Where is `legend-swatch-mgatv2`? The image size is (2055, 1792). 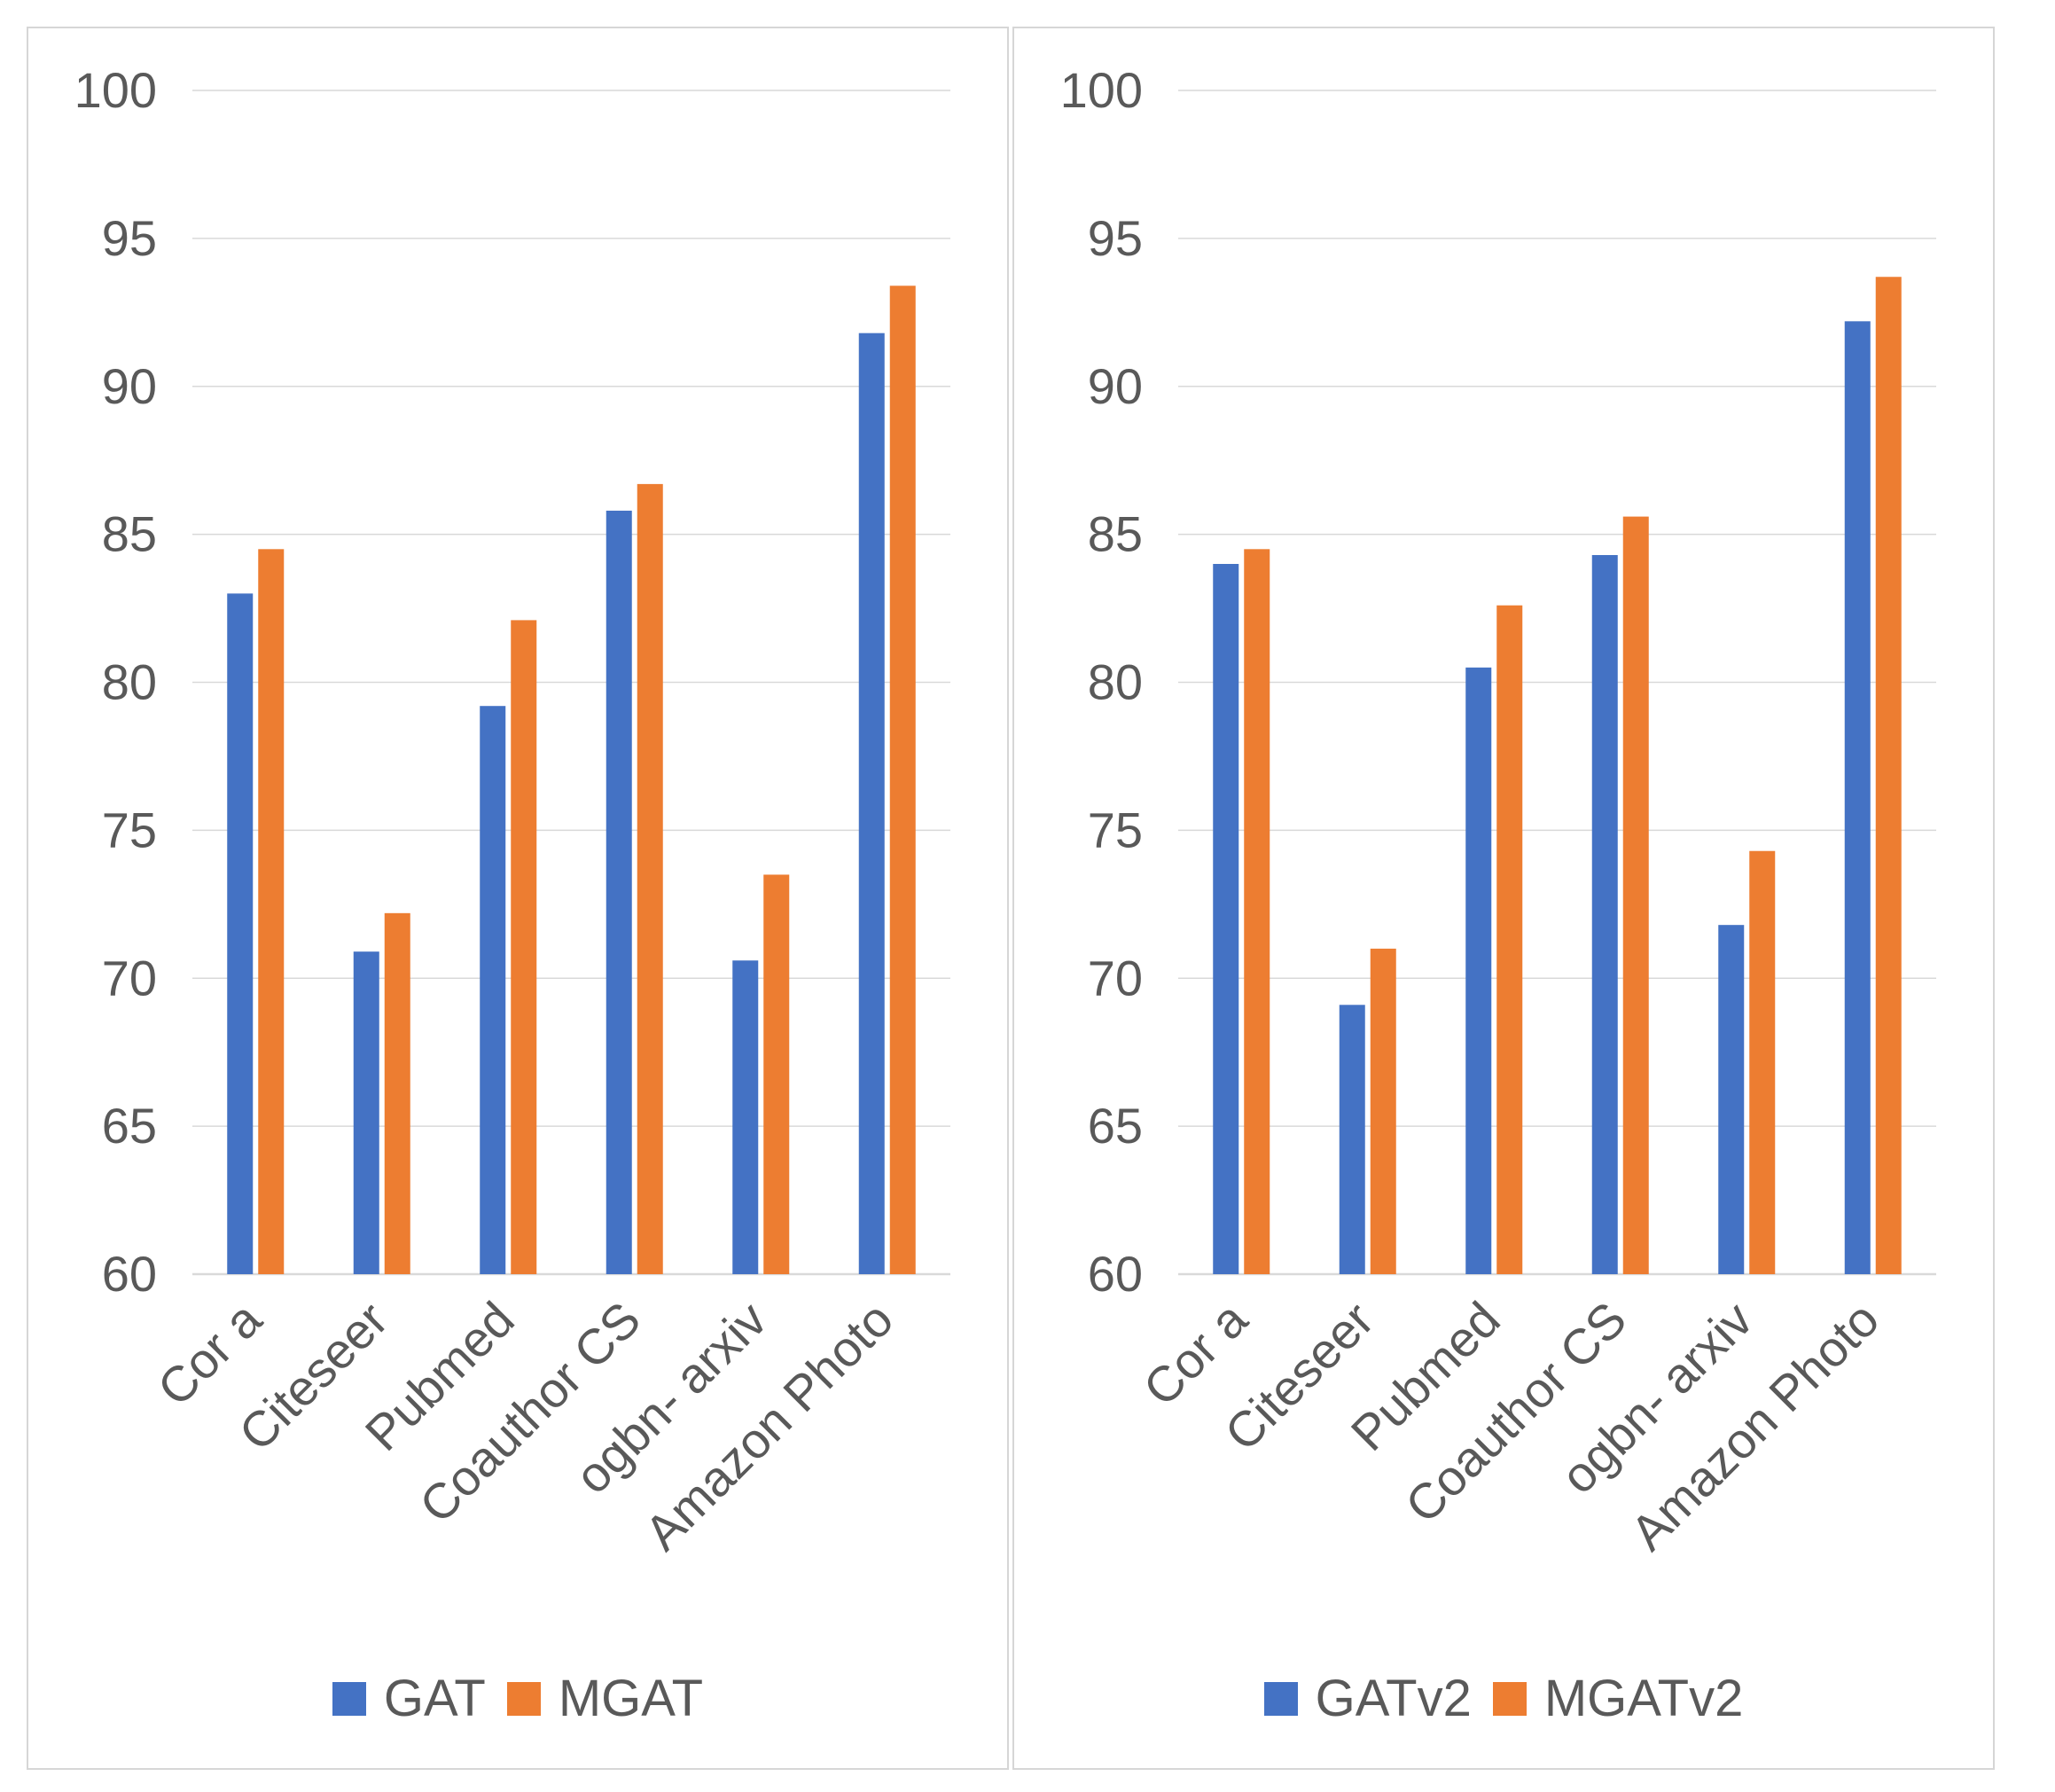 legend-swatch-mgatv2 is located at coordinates (1509, 1698).